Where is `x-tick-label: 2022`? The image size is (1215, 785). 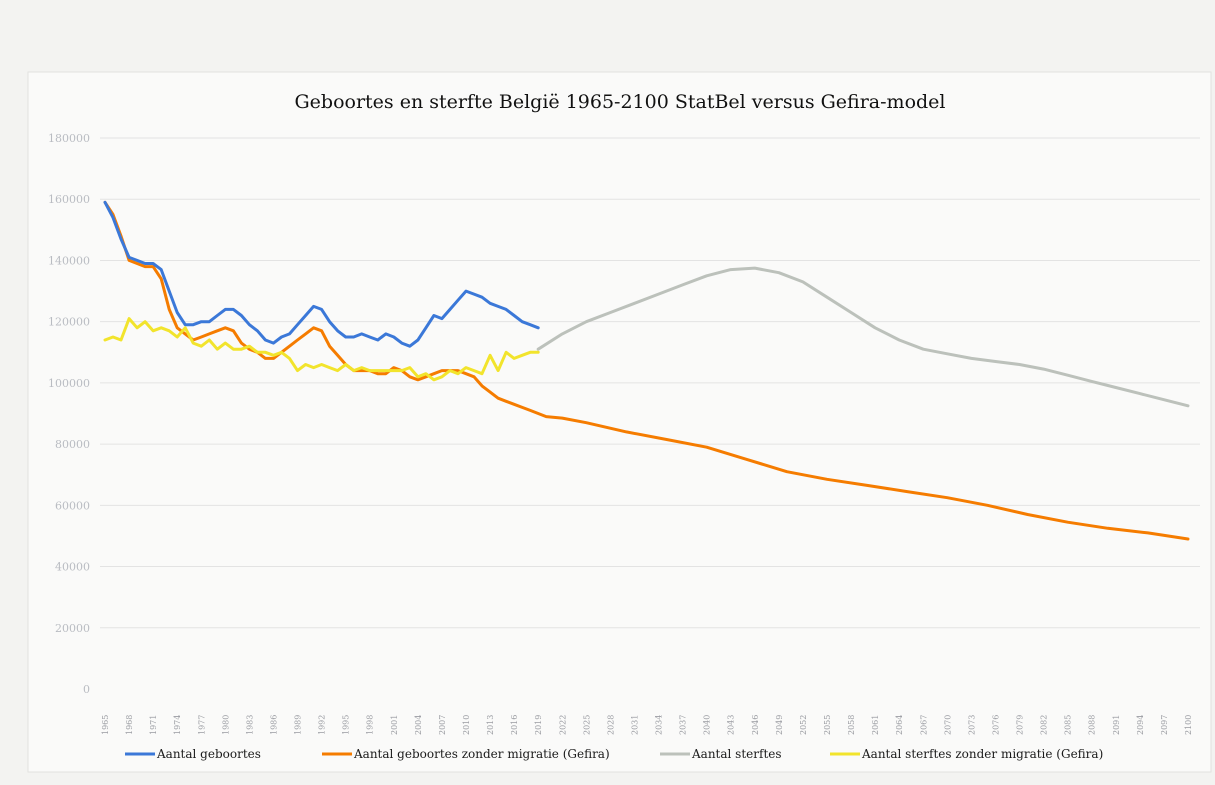
x-tick-label: 2022 is located at coordinates (562, 725).